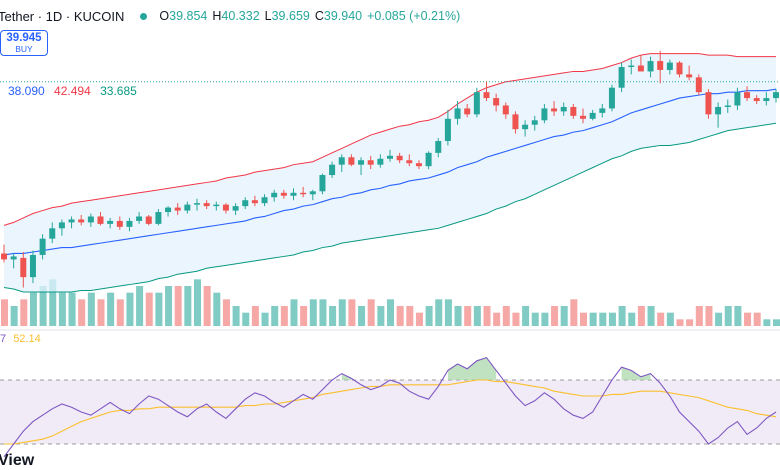  I want to click on rsi-legend: 7 52.14, so click(20, 339).